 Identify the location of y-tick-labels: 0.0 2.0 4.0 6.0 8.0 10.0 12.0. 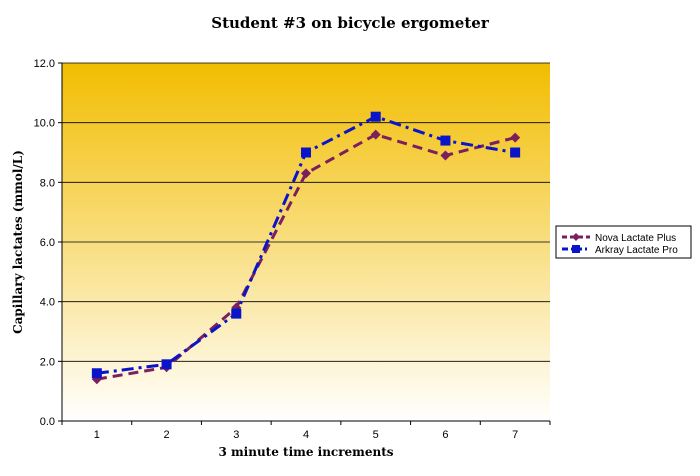
(48, 243).